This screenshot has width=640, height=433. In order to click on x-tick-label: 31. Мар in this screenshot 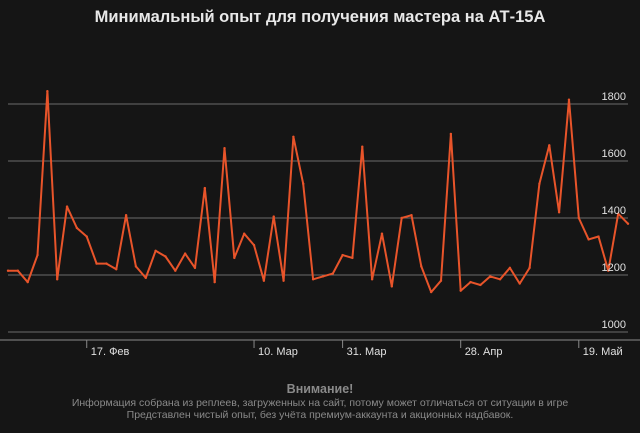, I will do `click(367, 352)`.